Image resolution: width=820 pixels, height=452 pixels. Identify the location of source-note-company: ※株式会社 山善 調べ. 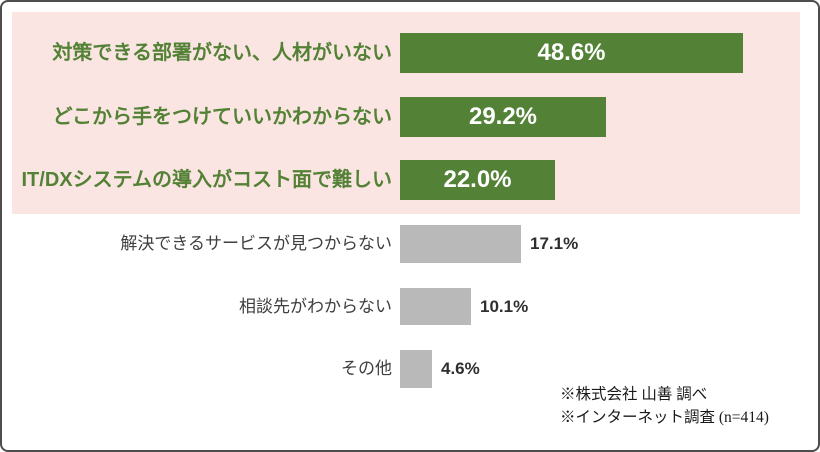
(634, 394).